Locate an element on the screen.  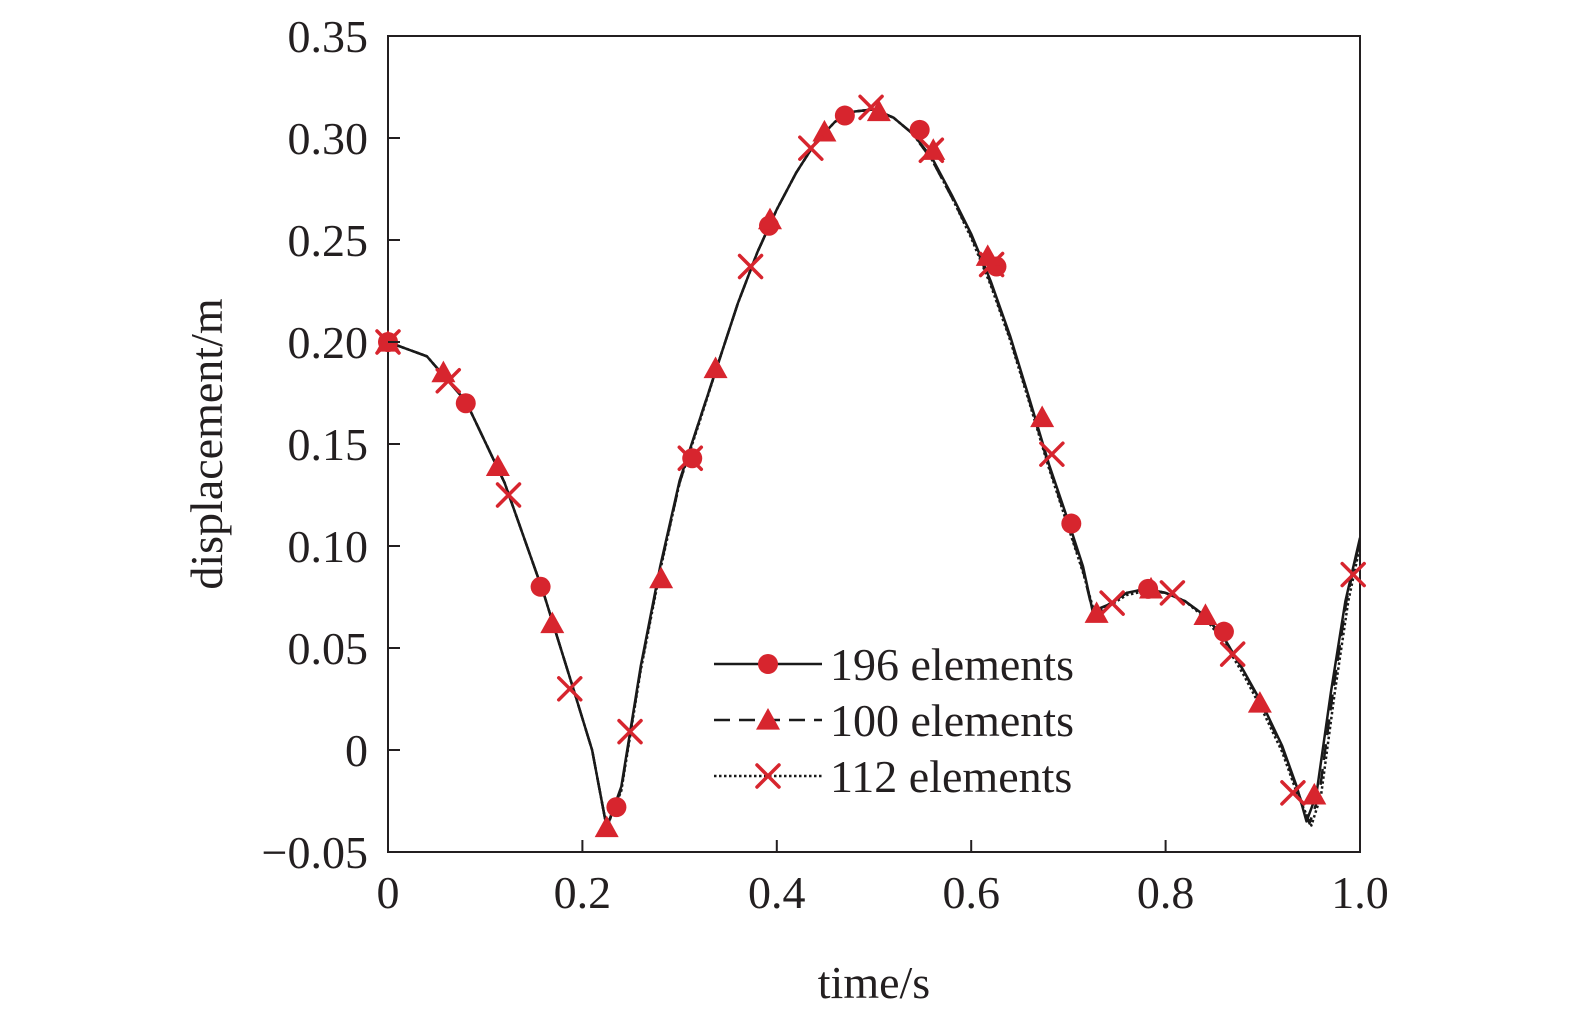
legend-label: 196 elements is located at coordinates (952, 664).